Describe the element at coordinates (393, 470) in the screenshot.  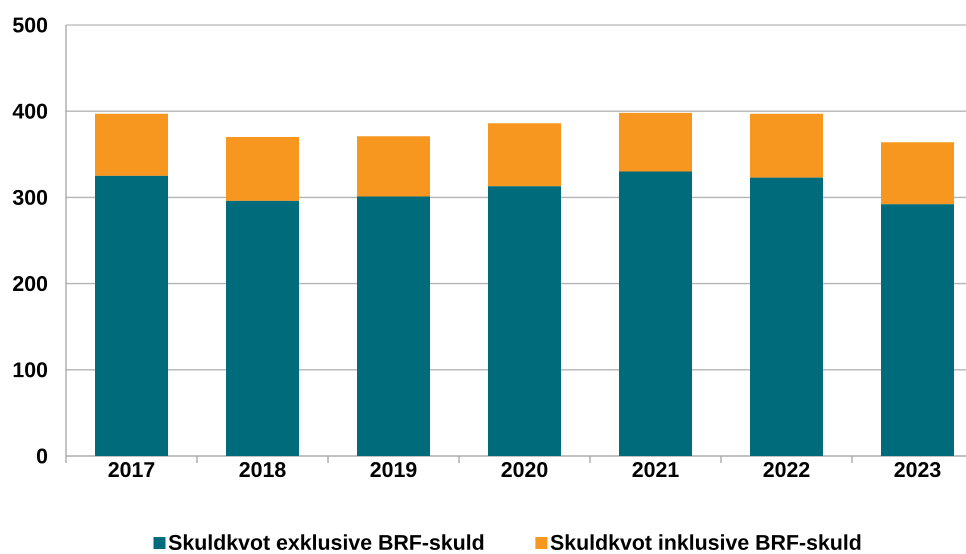
I see `x-tick-label: 2019` at that location.